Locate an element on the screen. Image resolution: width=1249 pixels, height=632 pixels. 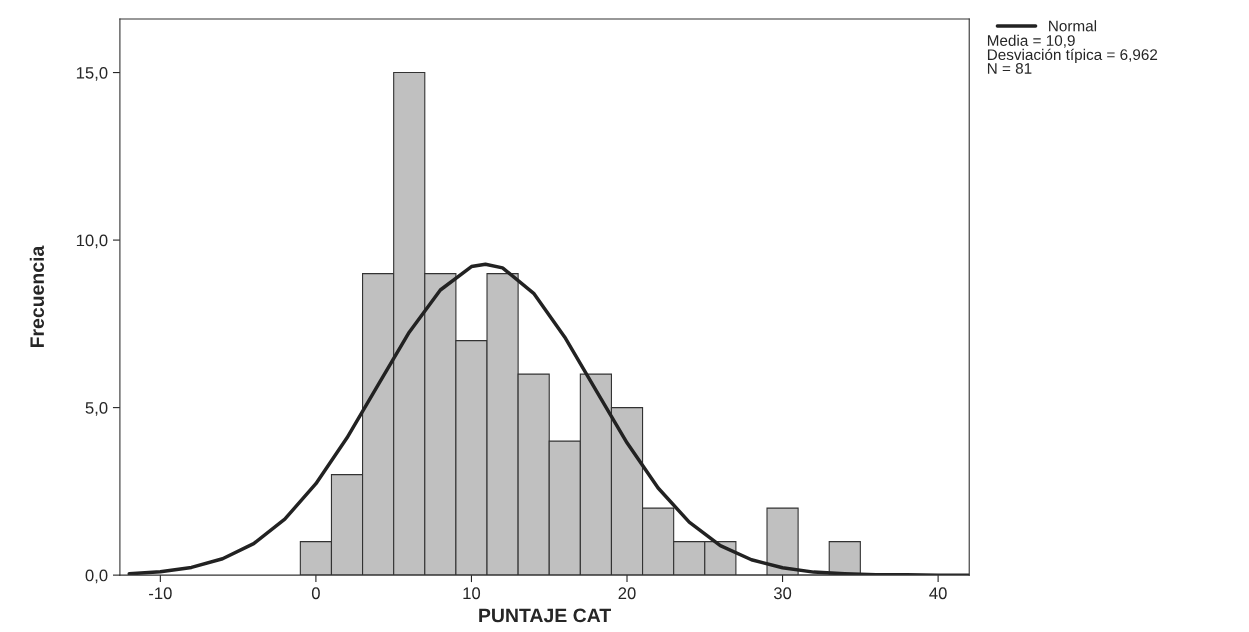
text: N = 81 is located at coordinates (1009, 68).